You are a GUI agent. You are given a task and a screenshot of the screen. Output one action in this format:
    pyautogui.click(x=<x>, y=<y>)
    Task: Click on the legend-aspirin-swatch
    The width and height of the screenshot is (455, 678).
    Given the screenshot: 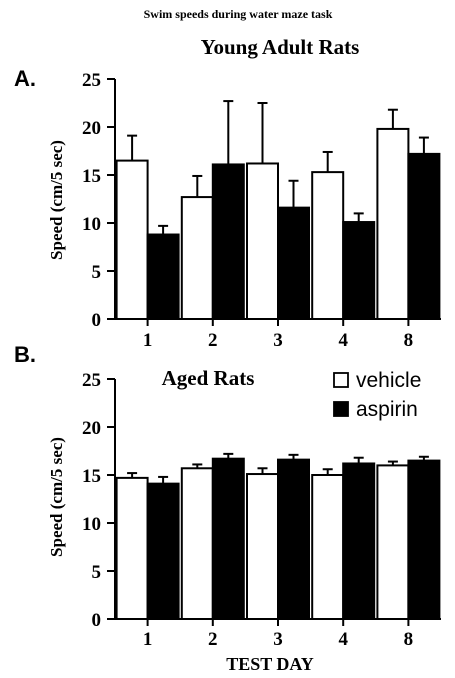 What is the action you would take?
    pyautogui.click(x=341, y=409)
    